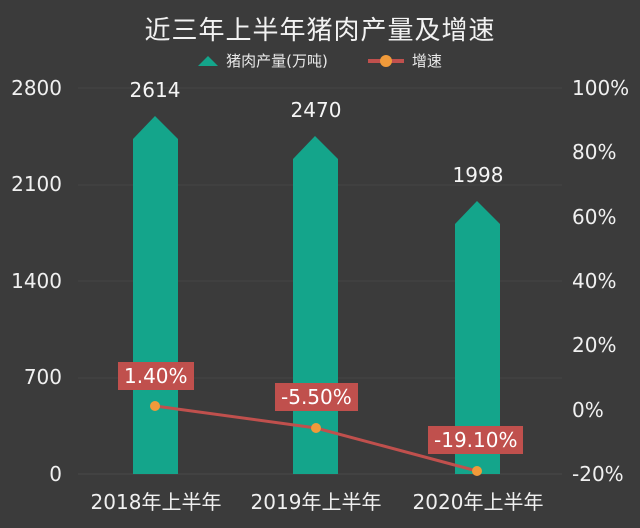 This screenshot has height=528, width=640. What do you see at coordinates (42, 377) in the screenshot?
I see `left-axis-tick: 700` at bounding box center [42, 377].